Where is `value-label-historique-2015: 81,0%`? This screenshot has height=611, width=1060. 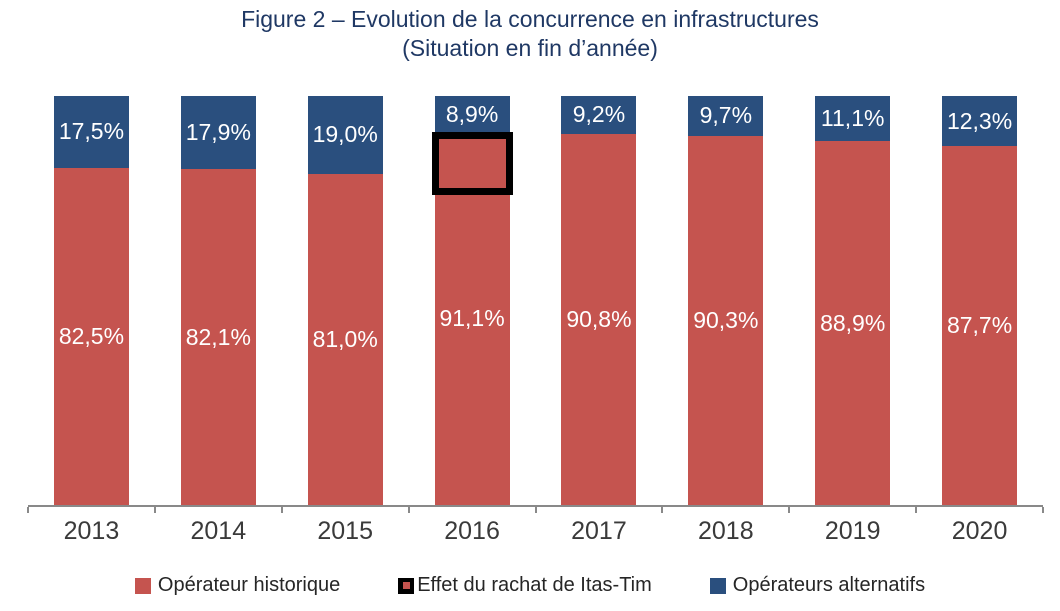
value-label-historique-2015: 81,0% is located at coordinates (345, 338).